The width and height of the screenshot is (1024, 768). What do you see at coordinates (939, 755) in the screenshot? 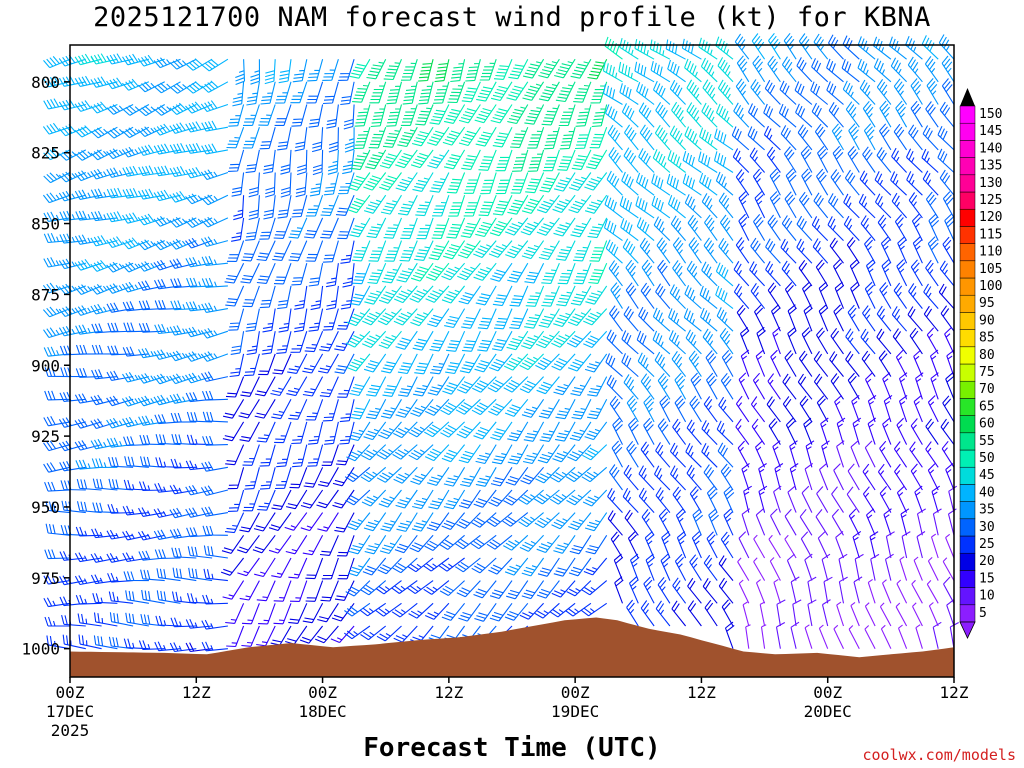
I see `credit-link: coolwx.com/models` at bounding box center [939, 755].